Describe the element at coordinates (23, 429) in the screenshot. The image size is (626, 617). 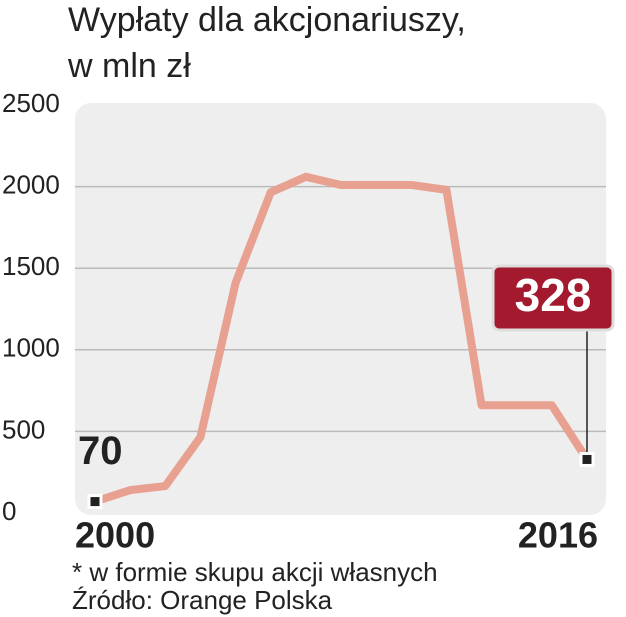
I see `y-tick-label: 500` at that location.